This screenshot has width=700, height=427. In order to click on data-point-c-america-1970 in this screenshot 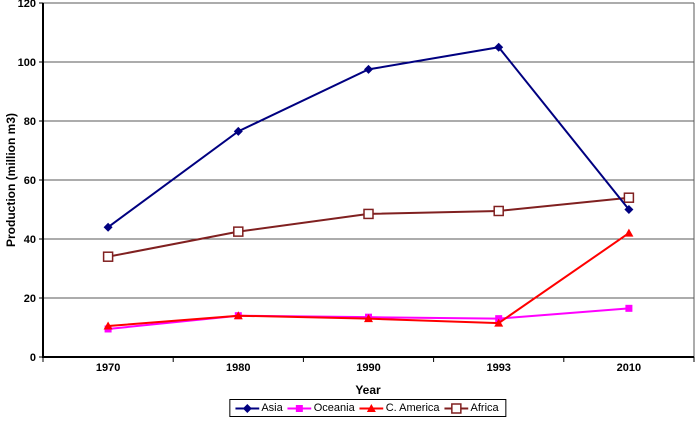, I will do `click(108, 325)`.